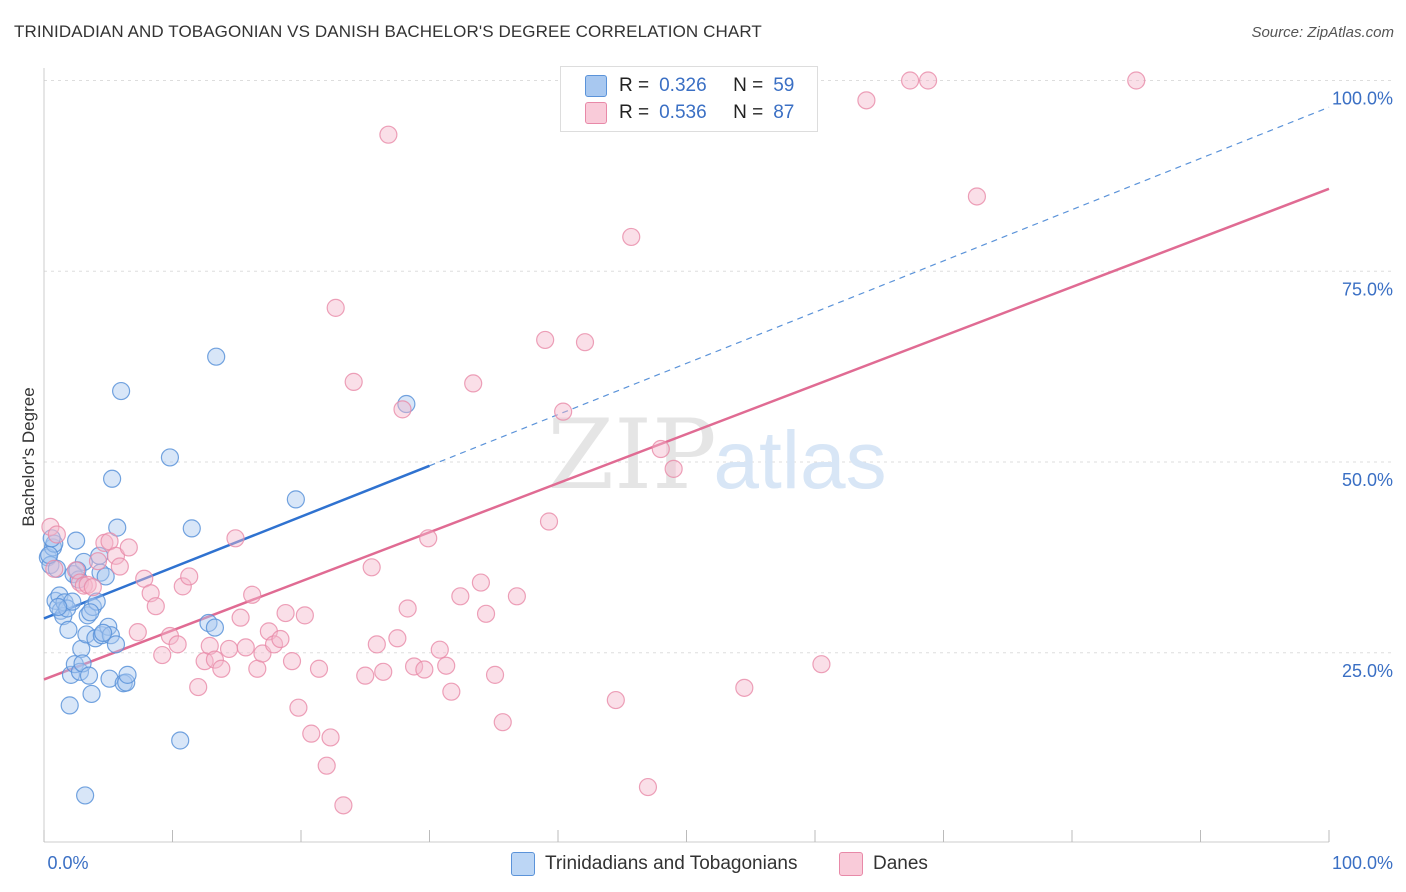 The width and height of the screenshot is (1406, 892). Describe the element at coordinates (748, 85) in the screenshot. I see `legend-n-label: N =` at that location.